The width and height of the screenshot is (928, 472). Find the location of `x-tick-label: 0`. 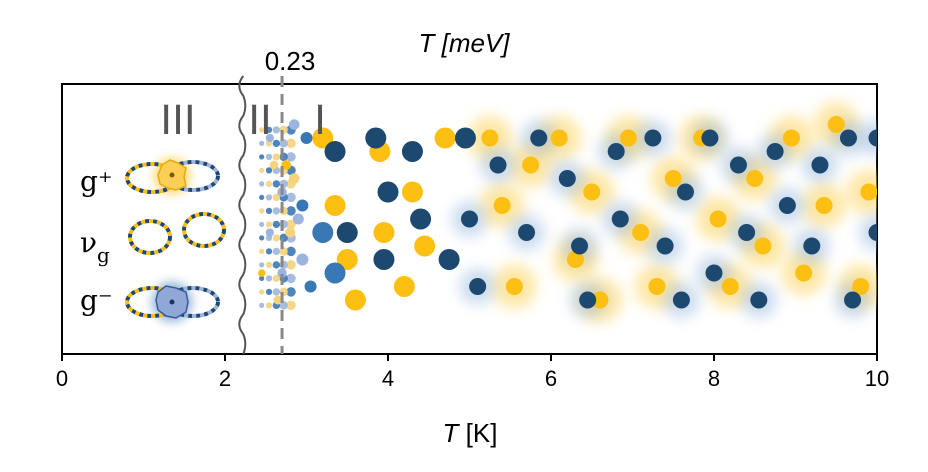

x-tick-label: 0 is located at coordinates (62, 378).